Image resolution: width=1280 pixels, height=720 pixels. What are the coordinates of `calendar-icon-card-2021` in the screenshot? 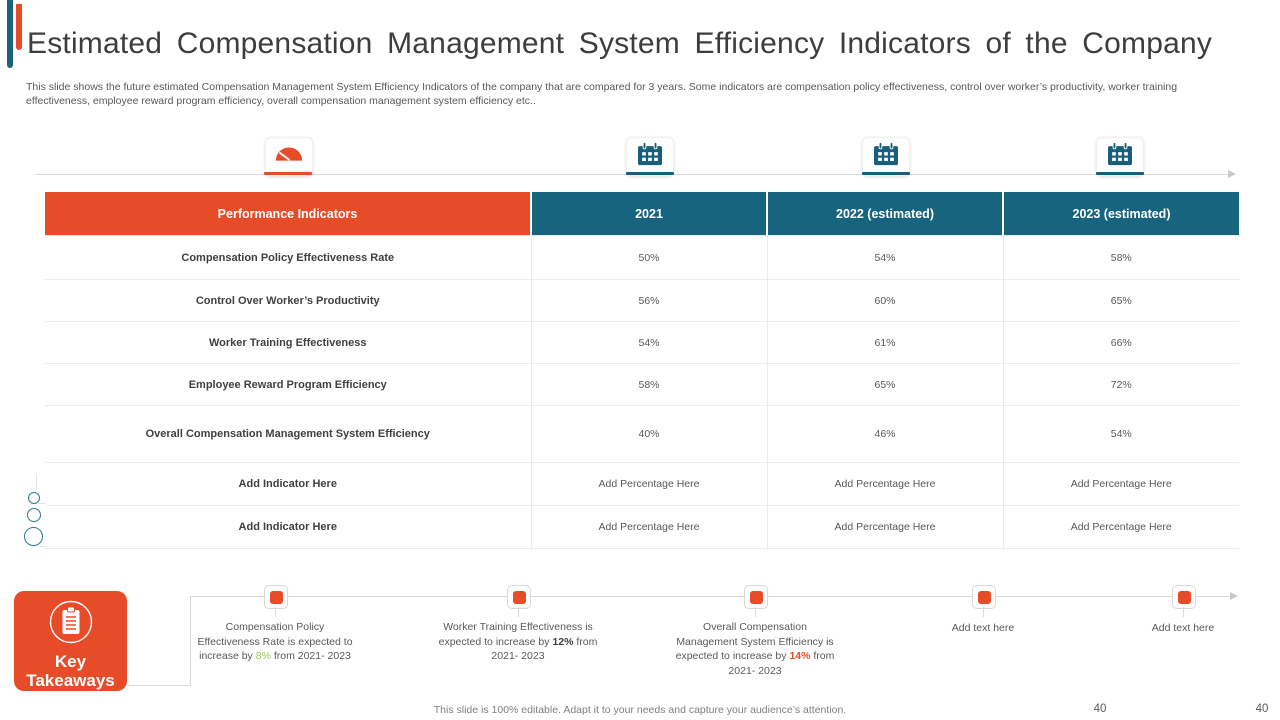 It's located at (650, 156).